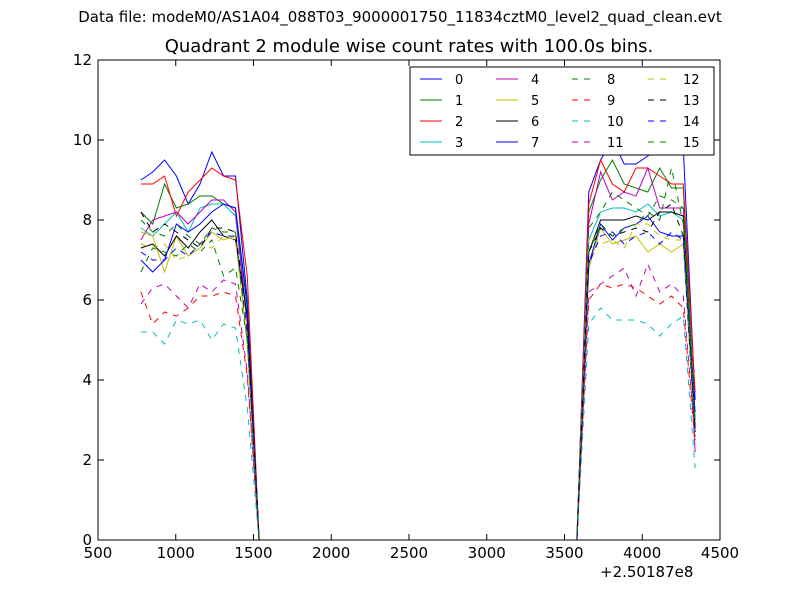 The image size is (800, 600). What do you see at coordinates (253, 553) in the screenshot?
I see `x-tick-label: 1500` at bounding box center [253, 553].